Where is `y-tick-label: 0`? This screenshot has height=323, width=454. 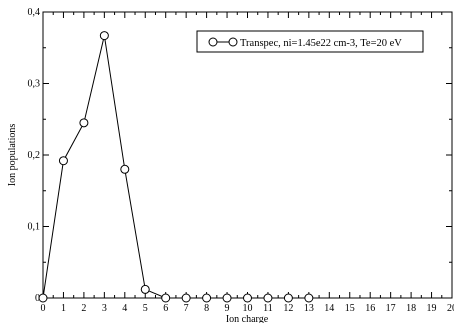
y-tick-label: 0 is located at coordinates (37, 298).